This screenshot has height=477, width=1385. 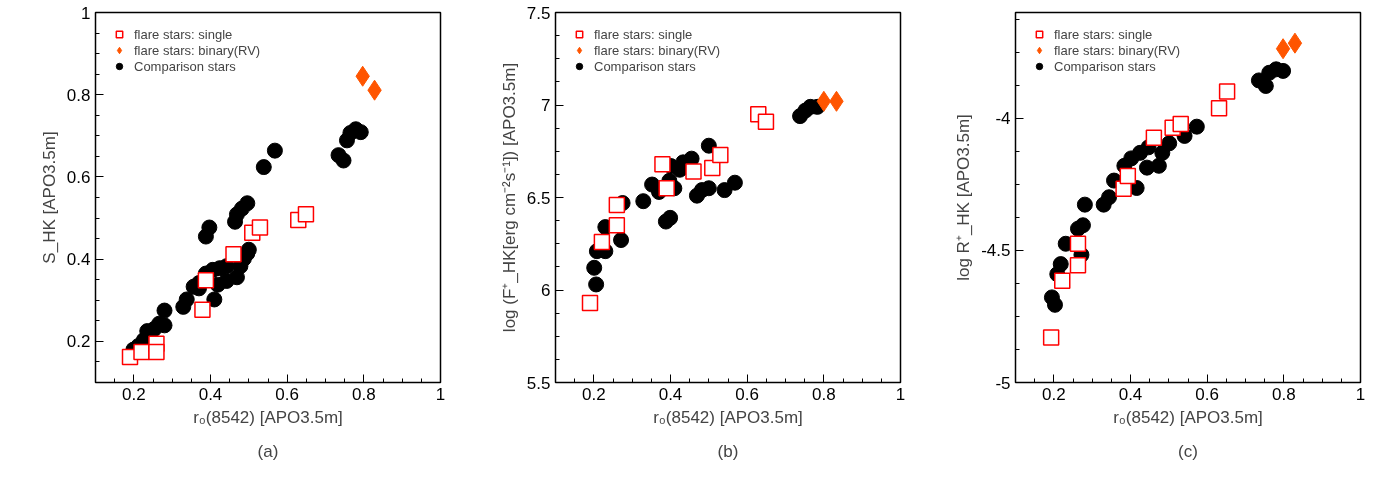 I want to click on y-tick-label: 7.5, so click(x=538, y=13).